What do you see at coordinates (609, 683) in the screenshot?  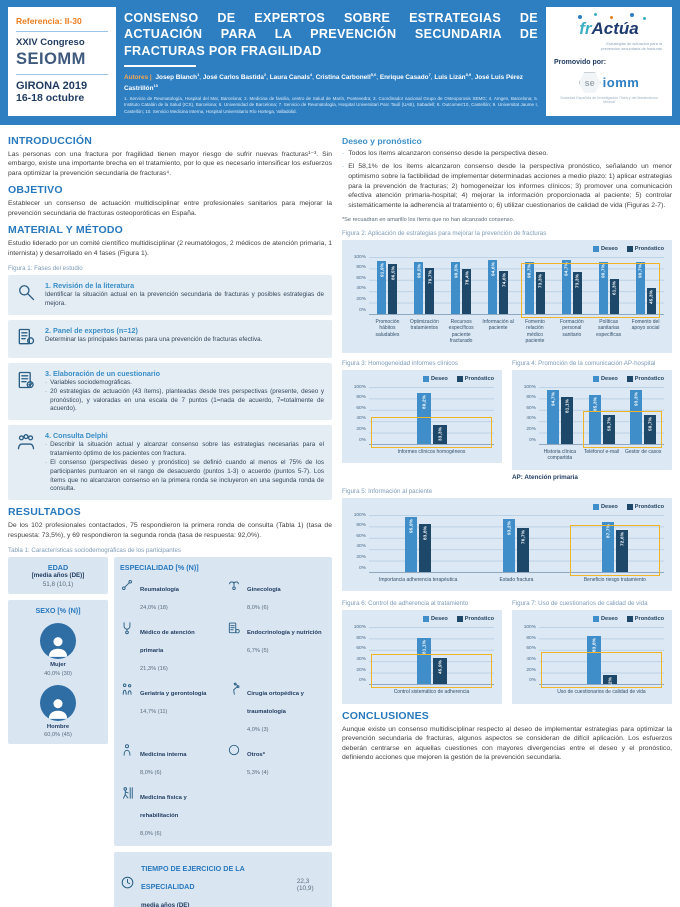 I see `bar-value-label: 16,2%` at bounding box center [609, 683].